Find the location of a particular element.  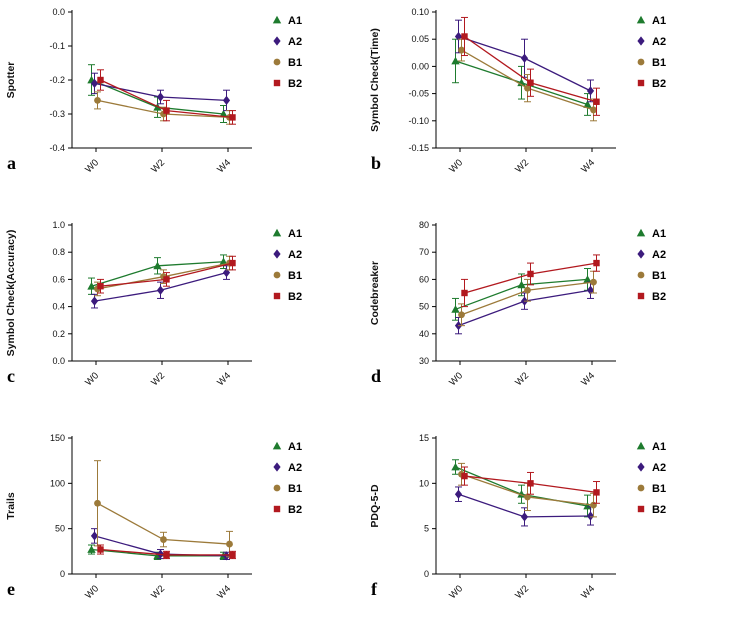

y-tick-label: 0.00 is located at coordinates (420, 66).